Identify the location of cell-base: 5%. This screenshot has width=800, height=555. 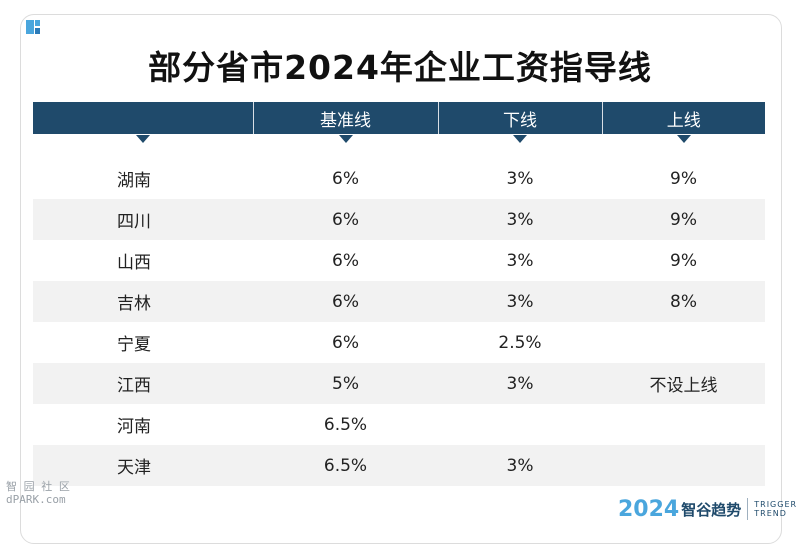
(345, 383).